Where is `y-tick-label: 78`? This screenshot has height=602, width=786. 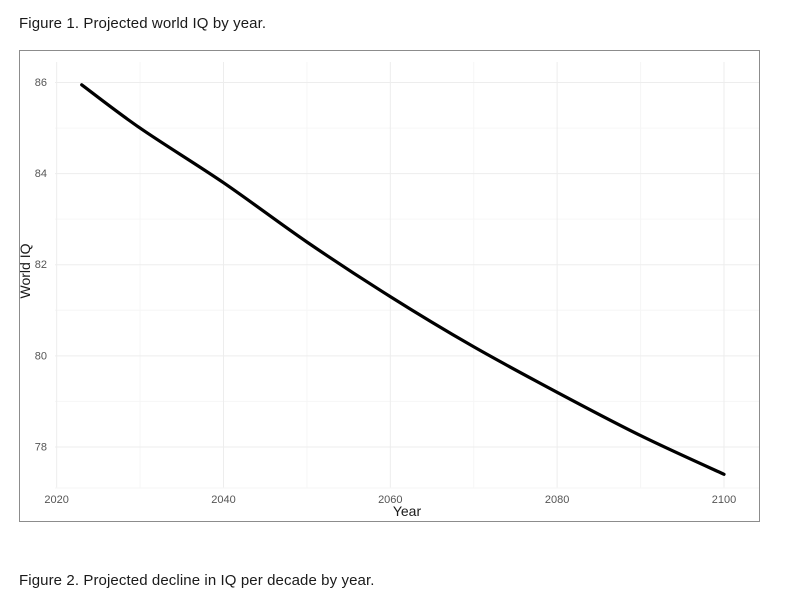
y-tick-label: 78 is located at coordinates (41, 447).